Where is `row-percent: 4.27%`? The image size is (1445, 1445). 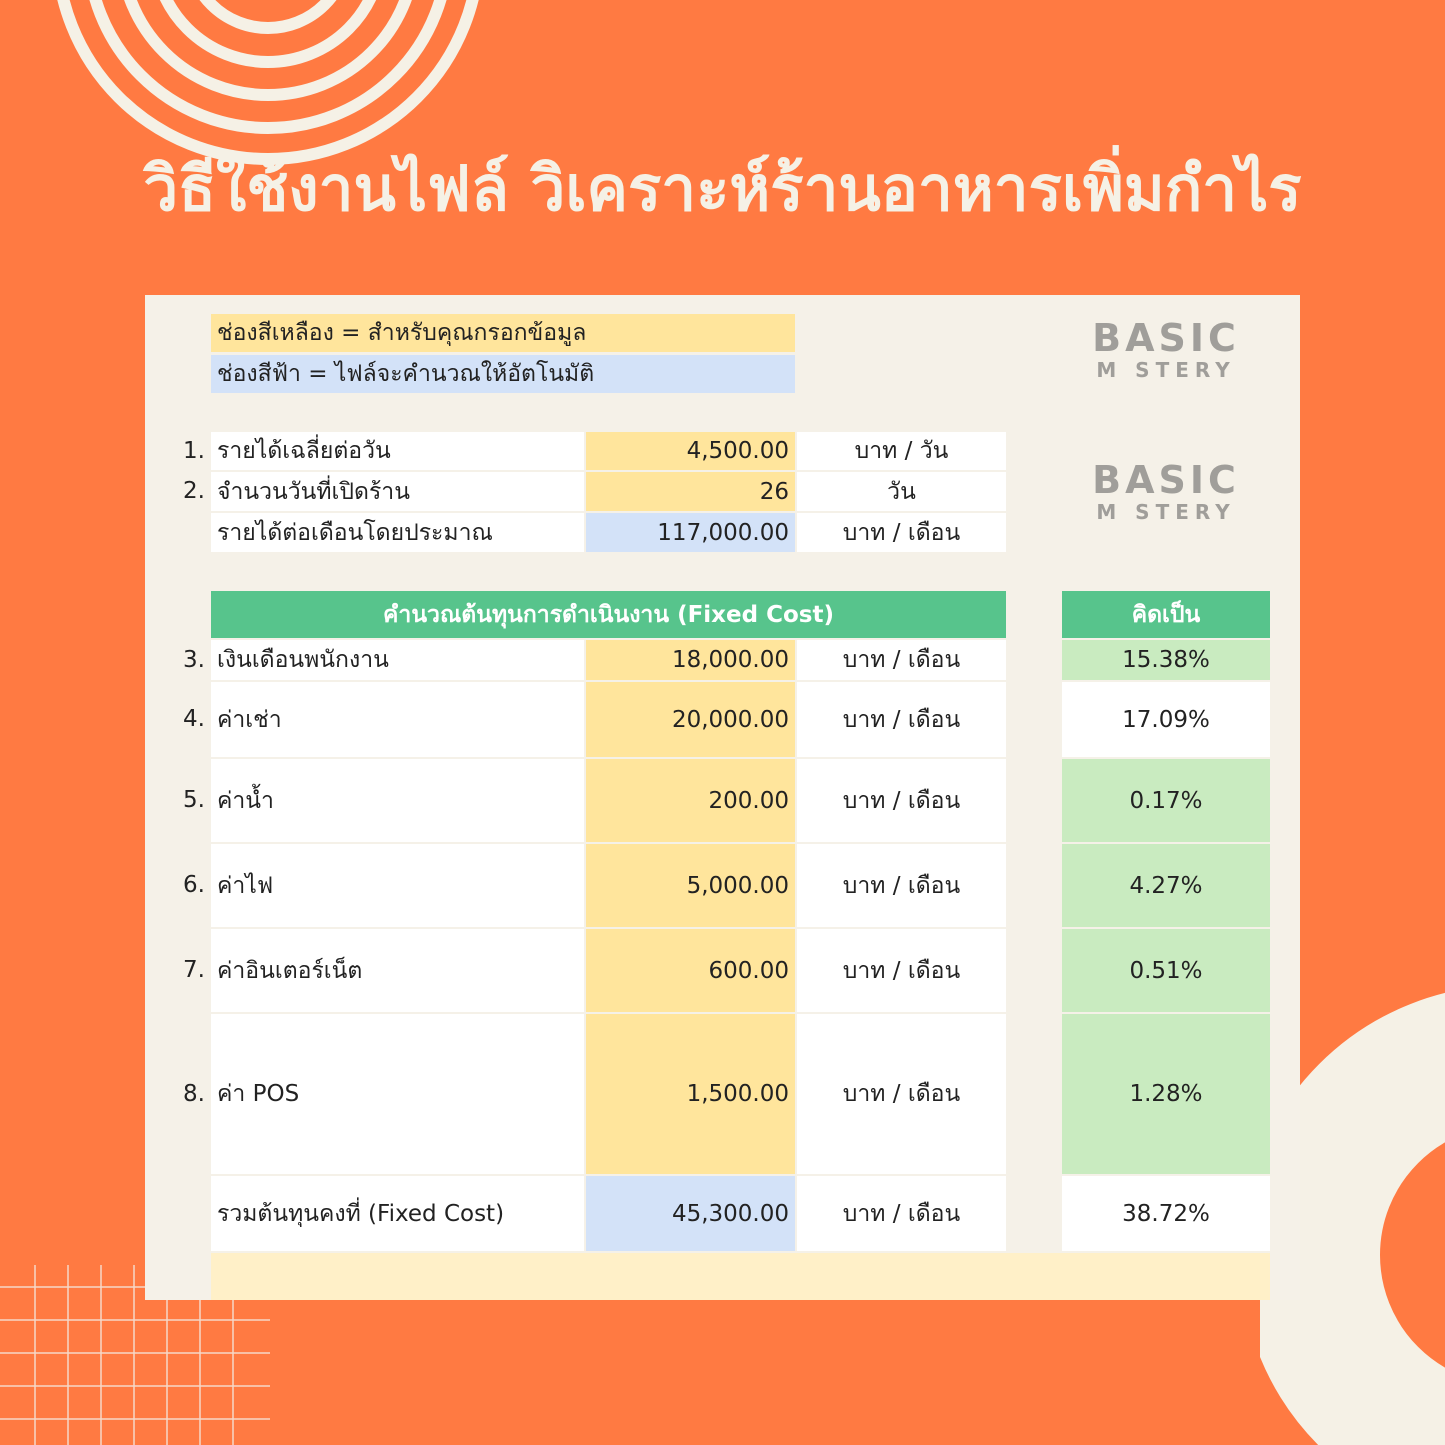
row-percent: 4.27% is located at coordinates (1166, 885).